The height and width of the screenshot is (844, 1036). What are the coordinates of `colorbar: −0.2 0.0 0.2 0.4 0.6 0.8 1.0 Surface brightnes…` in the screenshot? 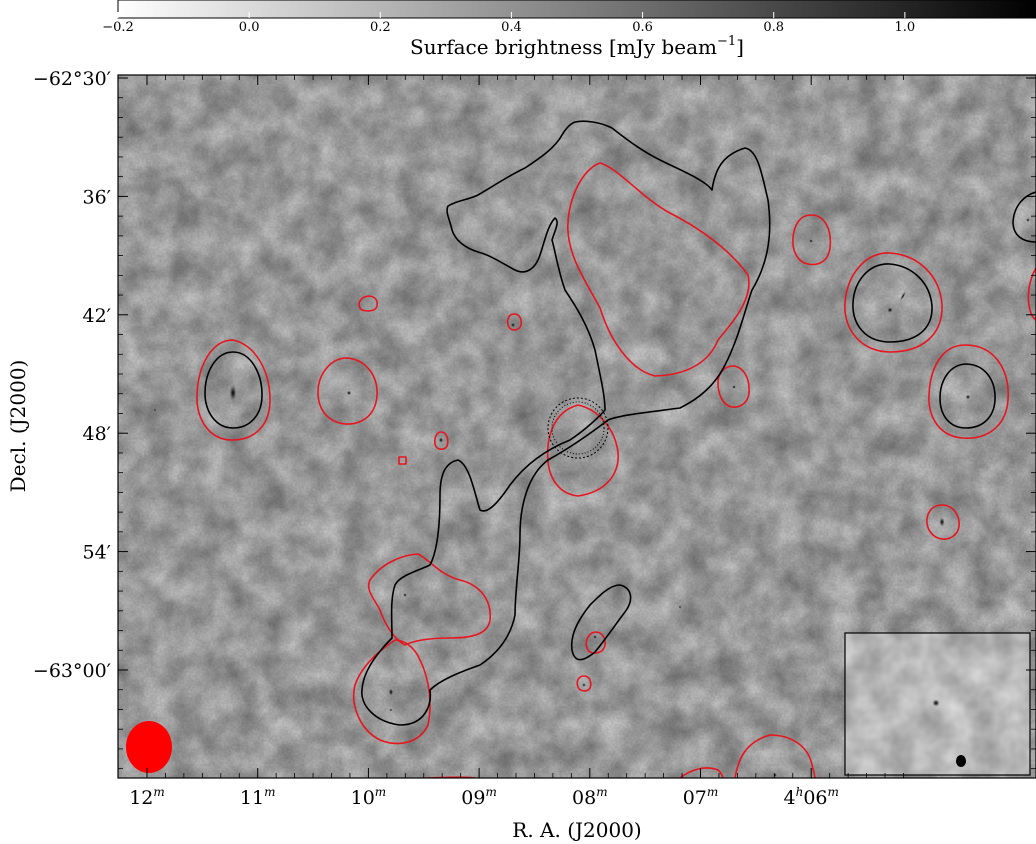 It's located at (569, 29).